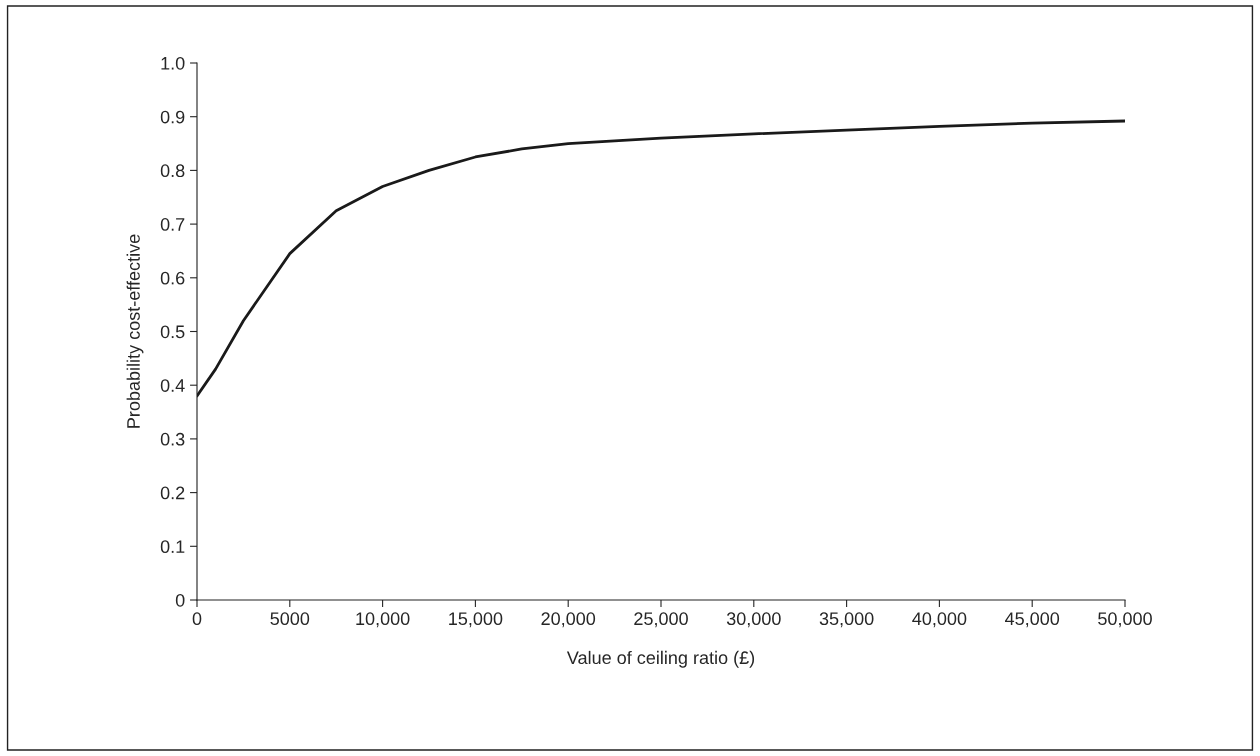 The image size is (1260, 756). I want to click on x-tick-label: 5000, so click(290, 619).